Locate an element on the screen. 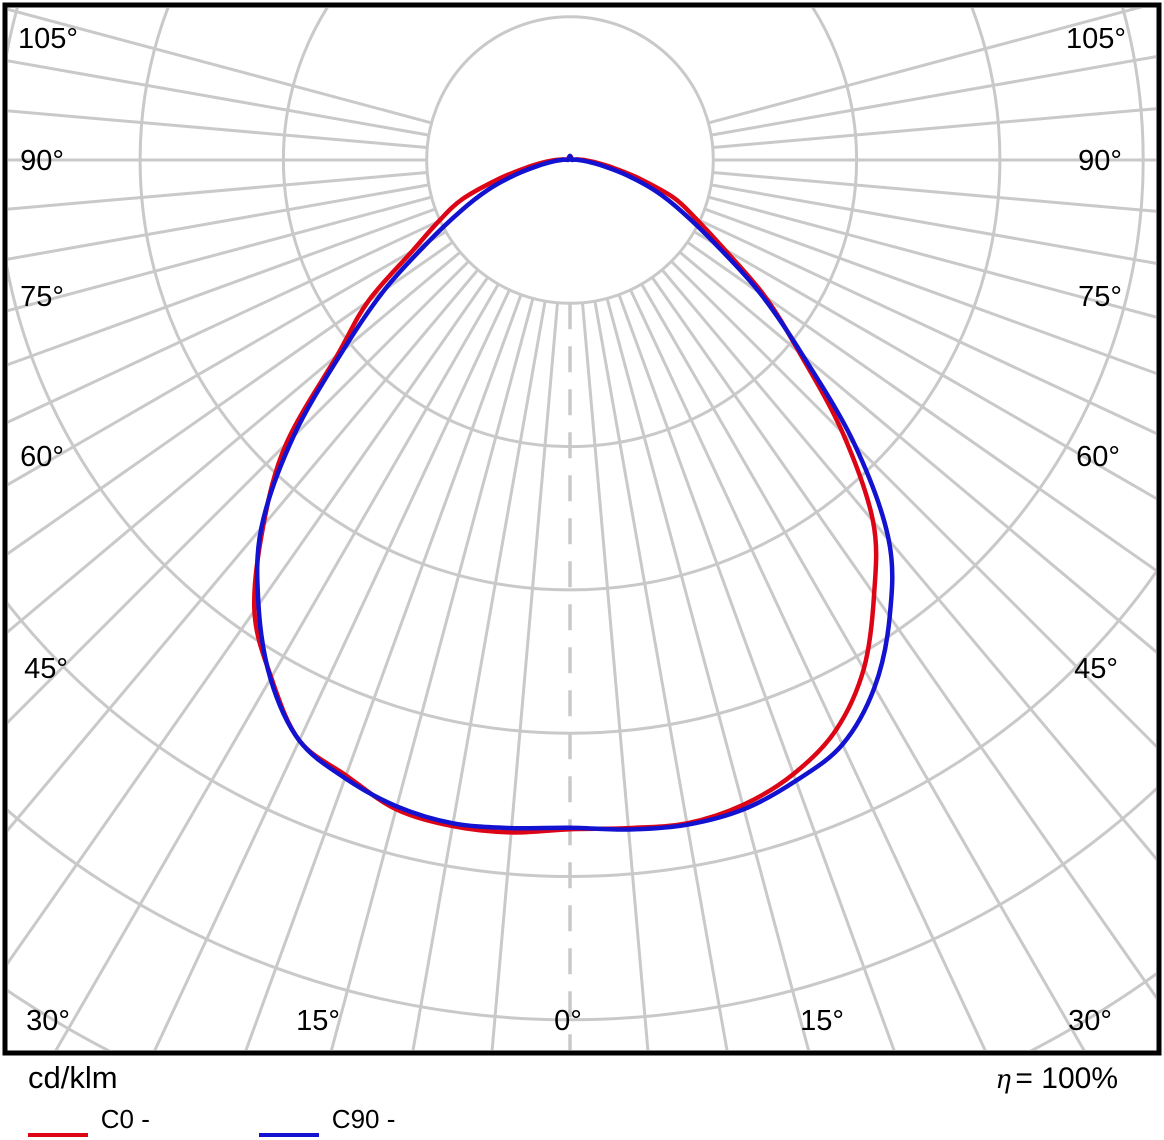 The width and height of the screenshot is (1164, 1140). efficiency-label: η = 100% is located at coordinates (1056, 1079).